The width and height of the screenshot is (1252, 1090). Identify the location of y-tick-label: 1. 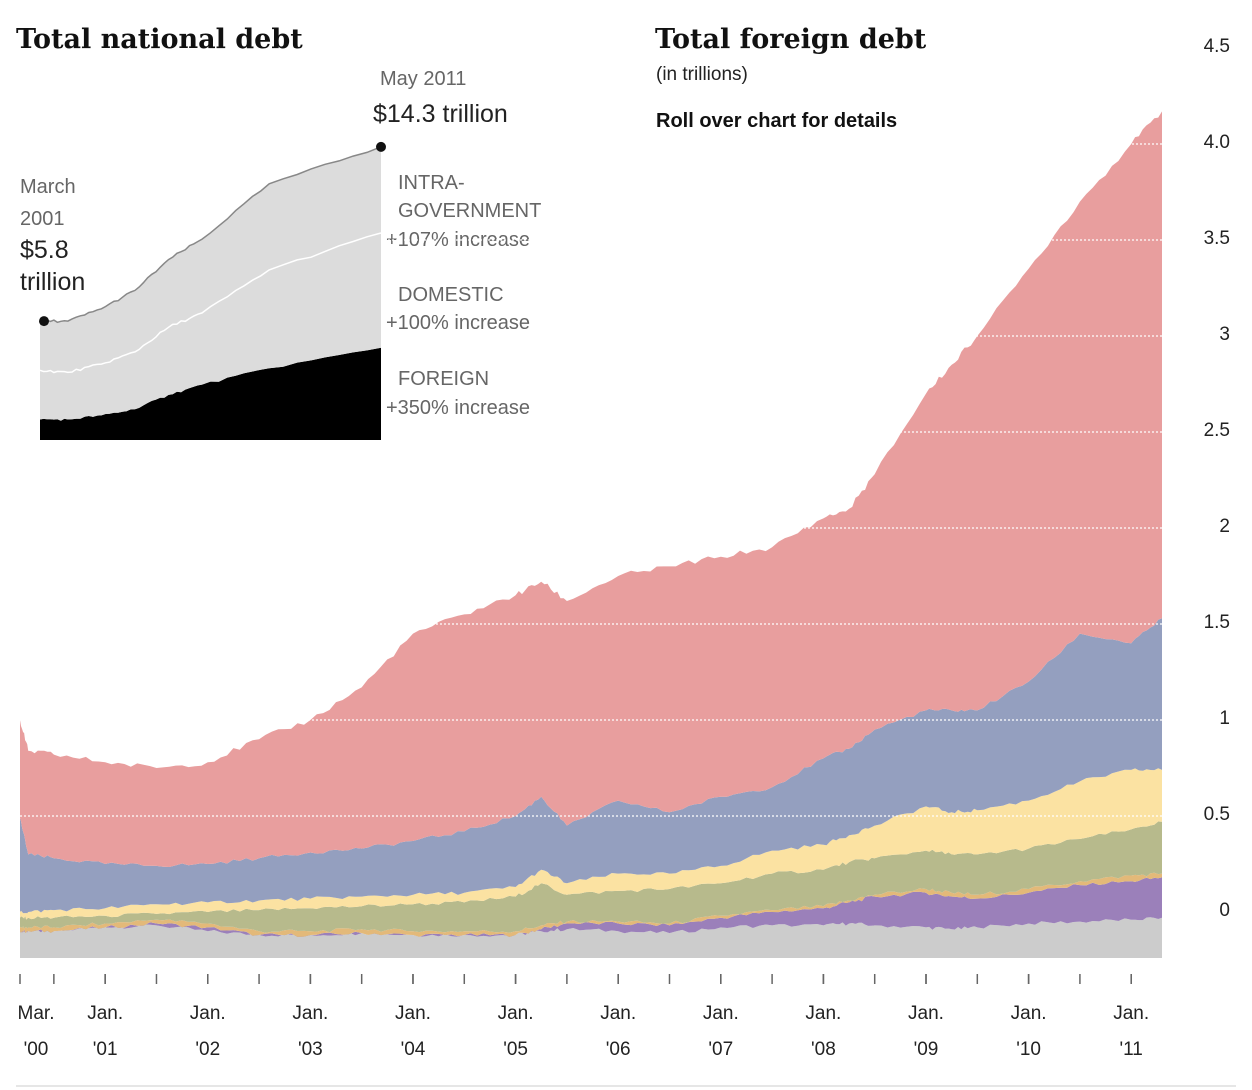
(1224, 718).